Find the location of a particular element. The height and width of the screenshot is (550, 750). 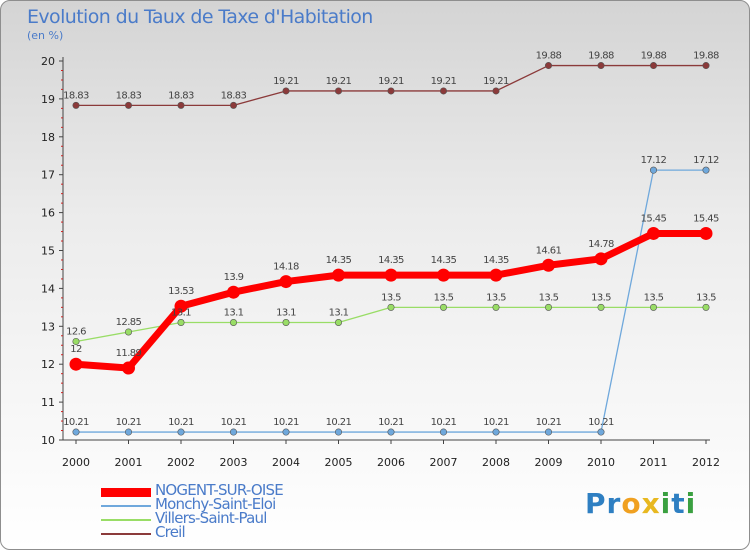

x-tick-label: 2000 is located at coordinates (76, 462).